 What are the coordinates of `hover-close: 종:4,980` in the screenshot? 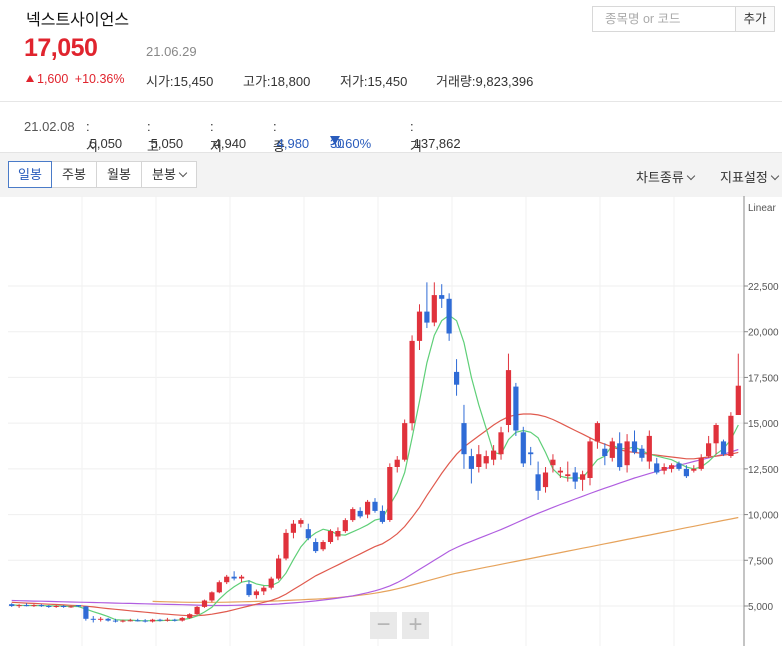 It's located at (291, 136).